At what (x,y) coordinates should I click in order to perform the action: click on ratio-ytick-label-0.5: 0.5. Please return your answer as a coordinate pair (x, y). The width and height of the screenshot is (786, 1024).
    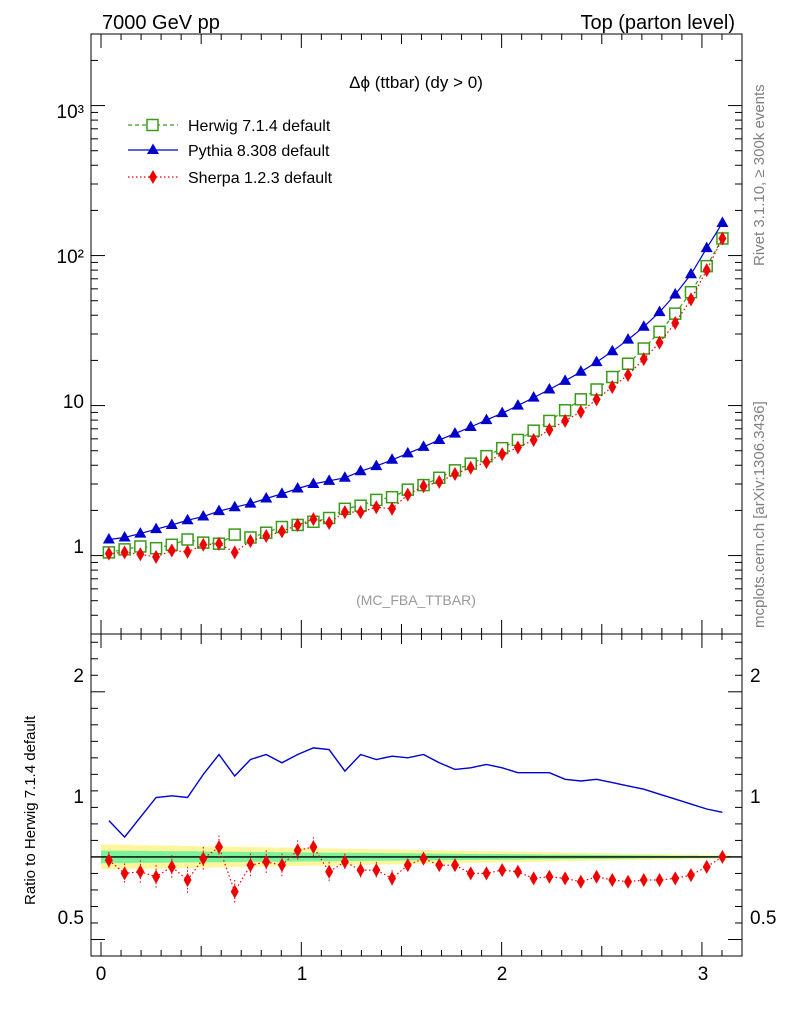
    Looking at the image, I should click on (71, 918).